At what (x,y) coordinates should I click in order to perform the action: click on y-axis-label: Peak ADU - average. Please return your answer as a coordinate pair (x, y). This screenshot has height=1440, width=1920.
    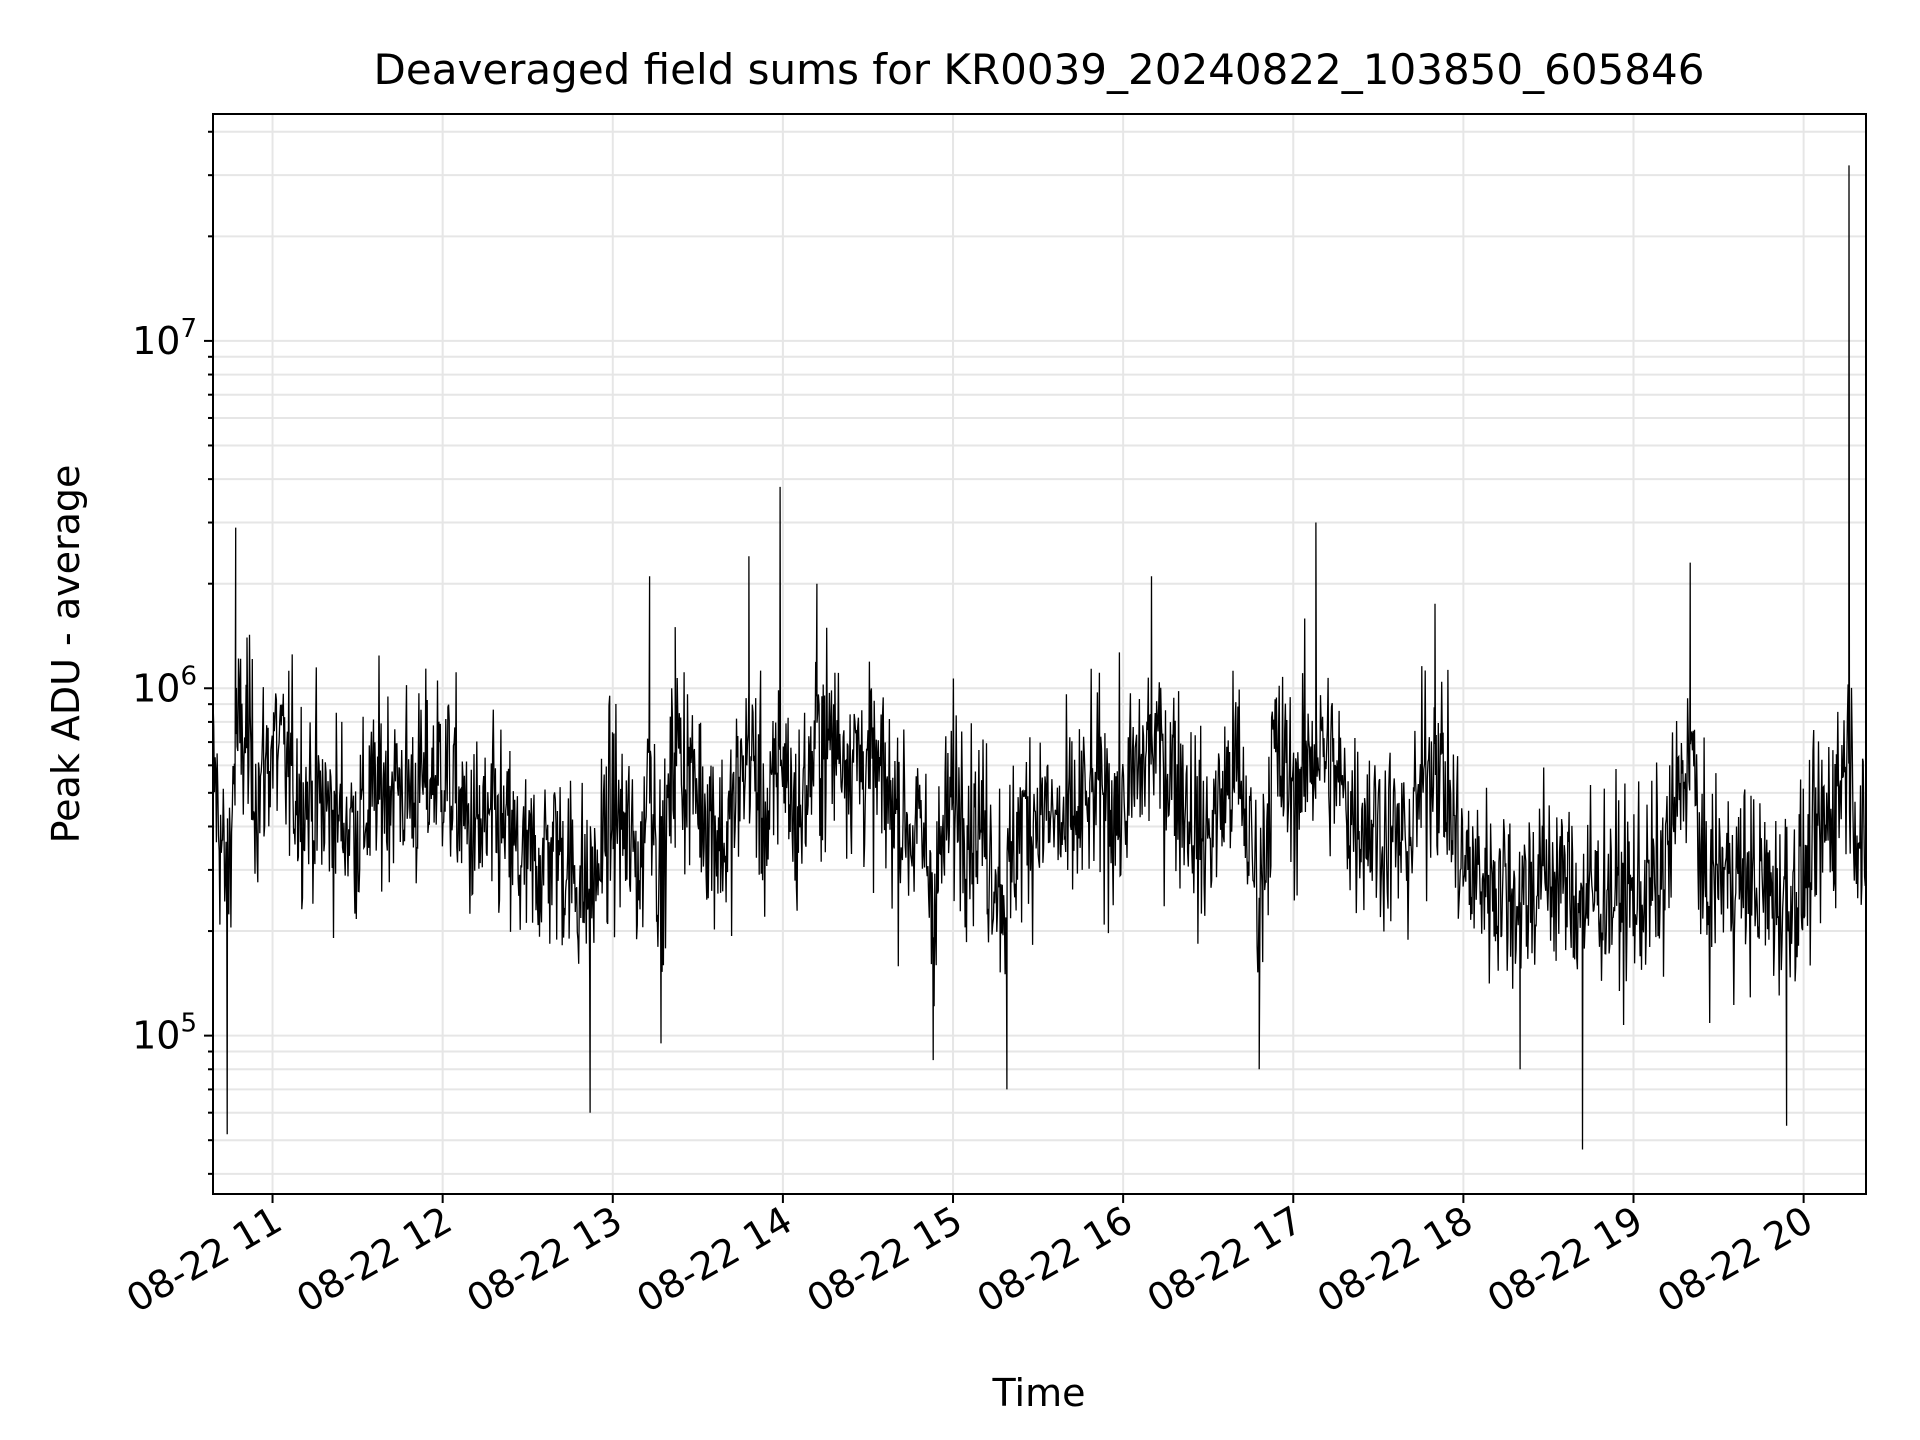
    Looking at the image, I should click on (66, 654).